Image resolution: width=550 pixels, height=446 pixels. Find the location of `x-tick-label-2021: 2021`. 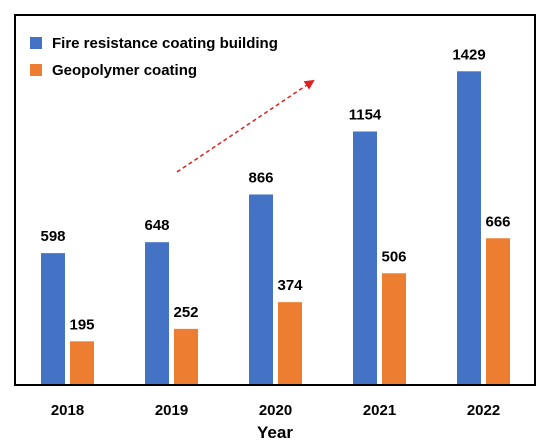

x-tick-label-2021: 2021 is located at coordinates (379, 410).